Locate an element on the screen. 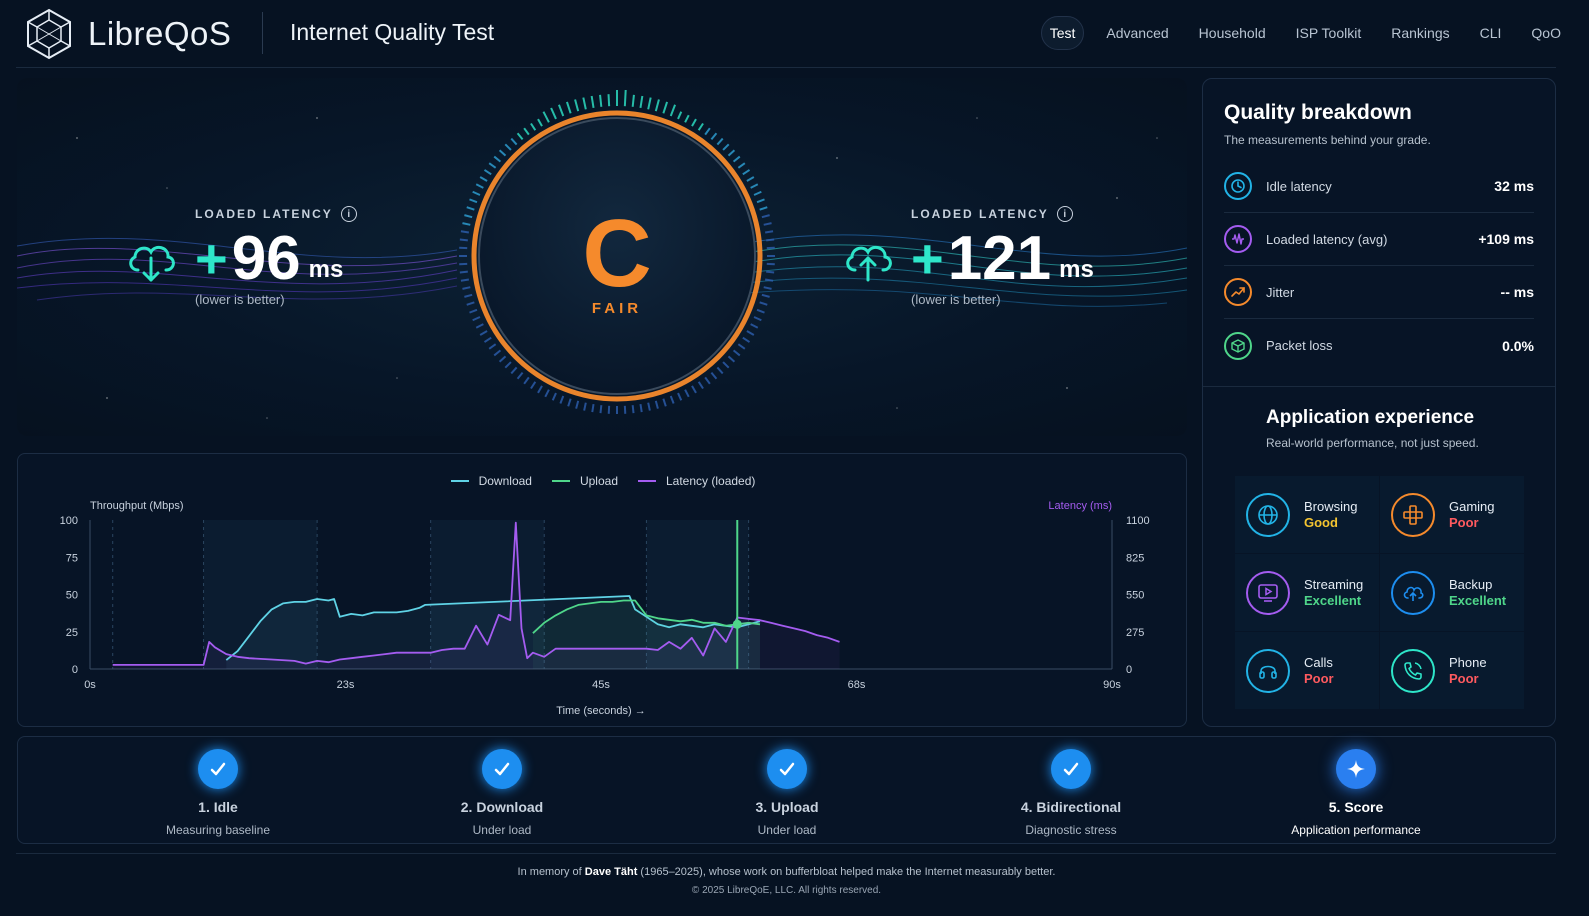 This screenshot has height=916, width=1589. legend-upload: Upload is located at coordinates (584, 481).